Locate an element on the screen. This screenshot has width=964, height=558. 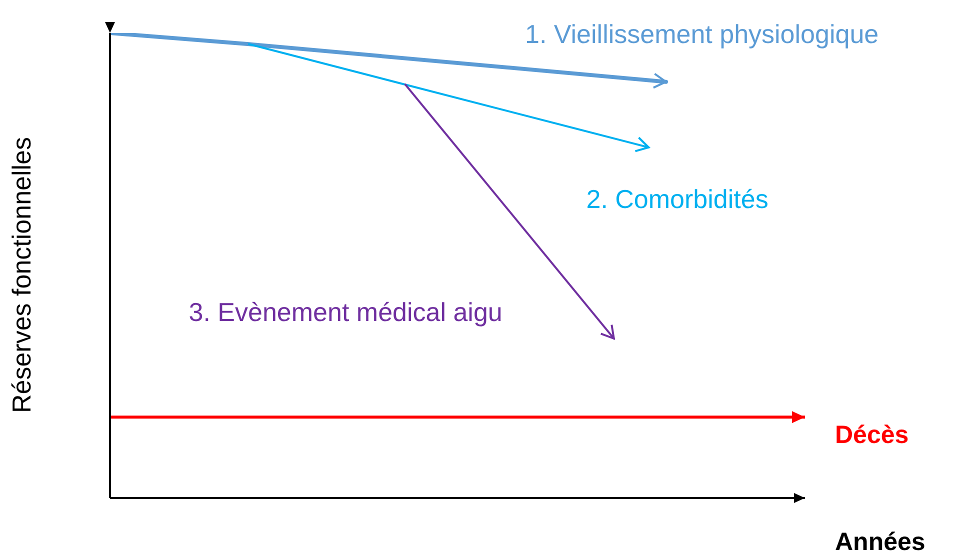
y-axis-title: Réserves fonctionnelles is located at coordinates (22, 274).